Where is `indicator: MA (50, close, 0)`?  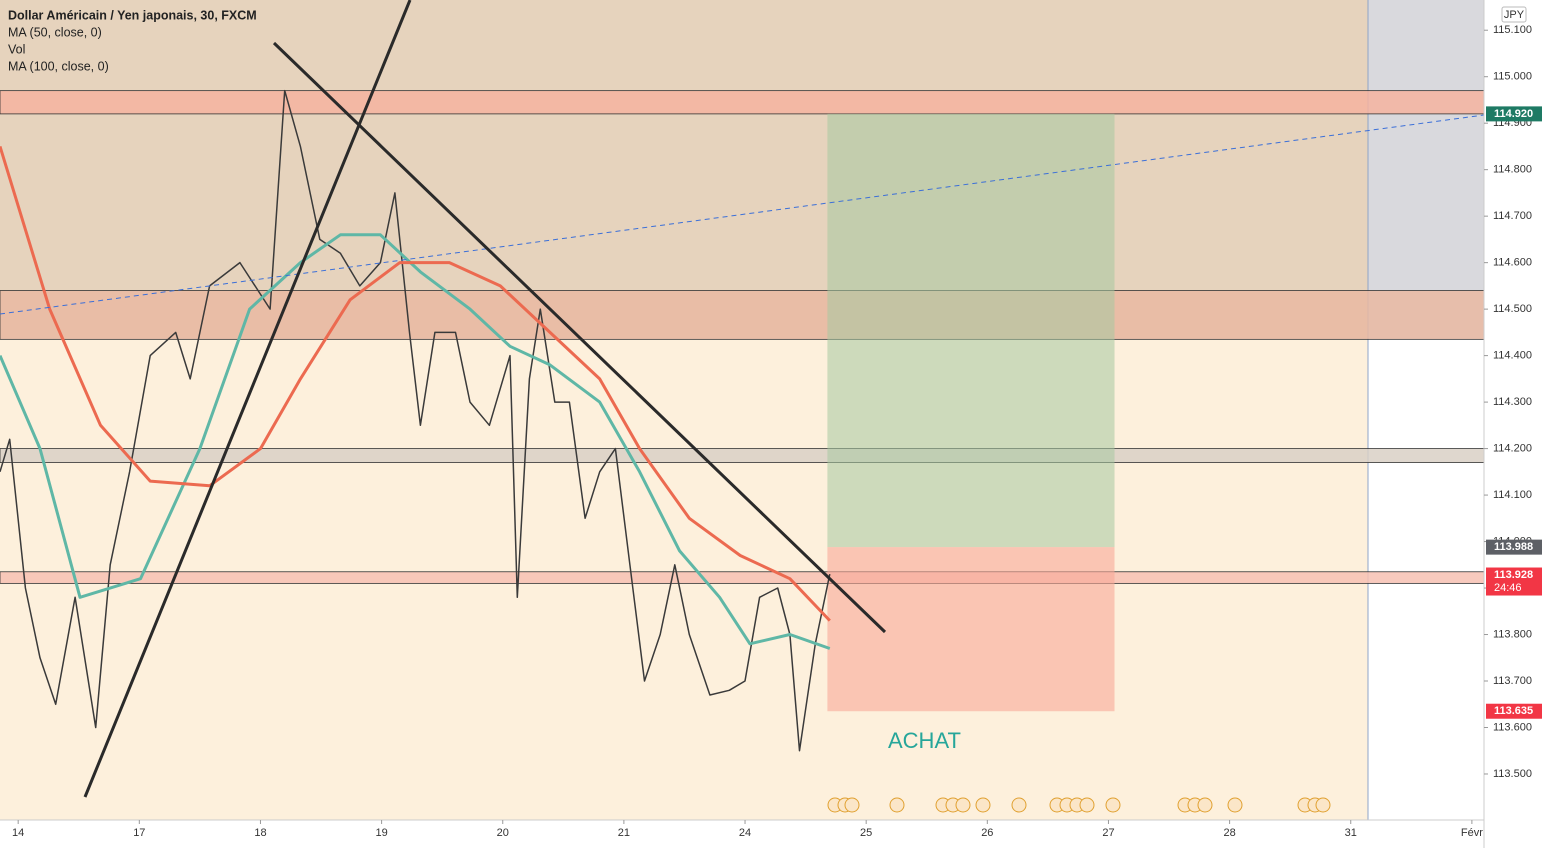 indicator: MA (50, close, 0) is located at coordinates (55, 32).